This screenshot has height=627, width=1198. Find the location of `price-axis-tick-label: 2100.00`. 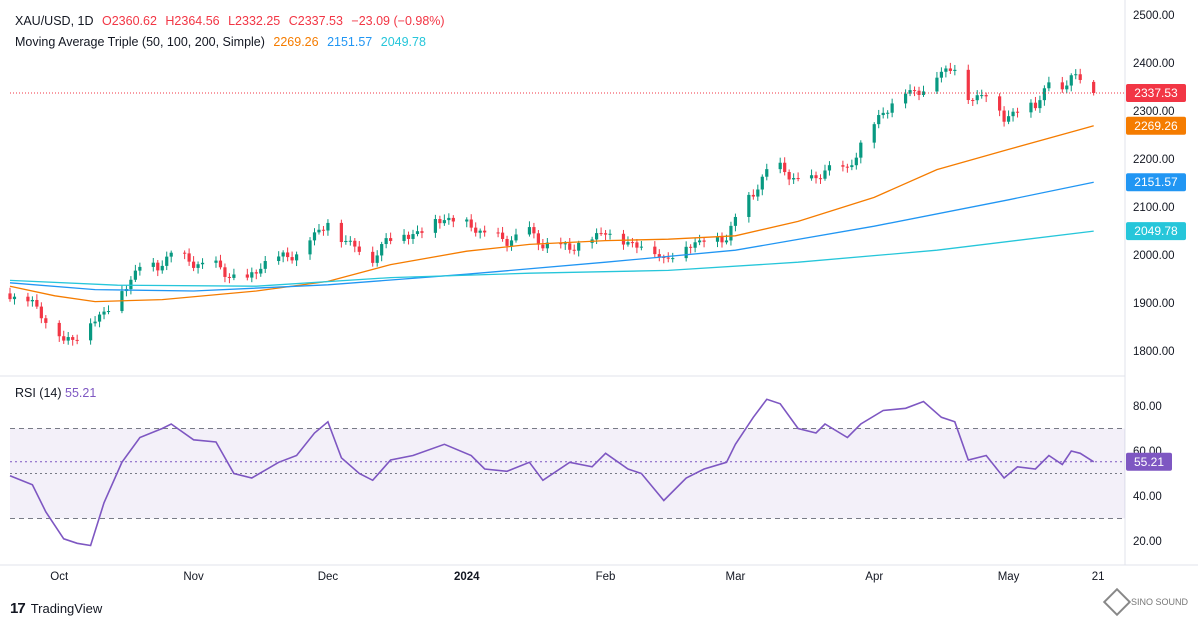

price-axis-tick-label: 2100.00 is located at coordinates (1154, 208).